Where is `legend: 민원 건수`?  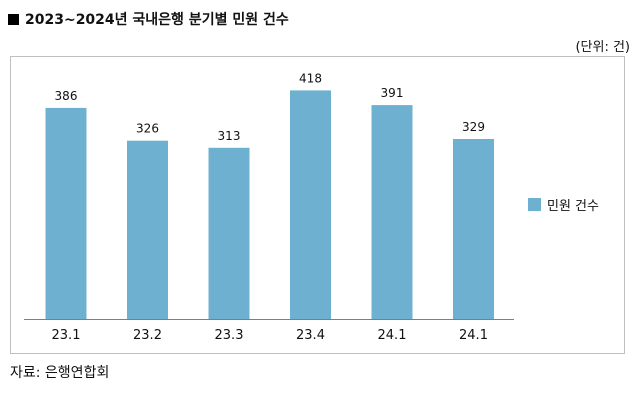
legend: 민원 건수 is located at coordinates (563, 204).